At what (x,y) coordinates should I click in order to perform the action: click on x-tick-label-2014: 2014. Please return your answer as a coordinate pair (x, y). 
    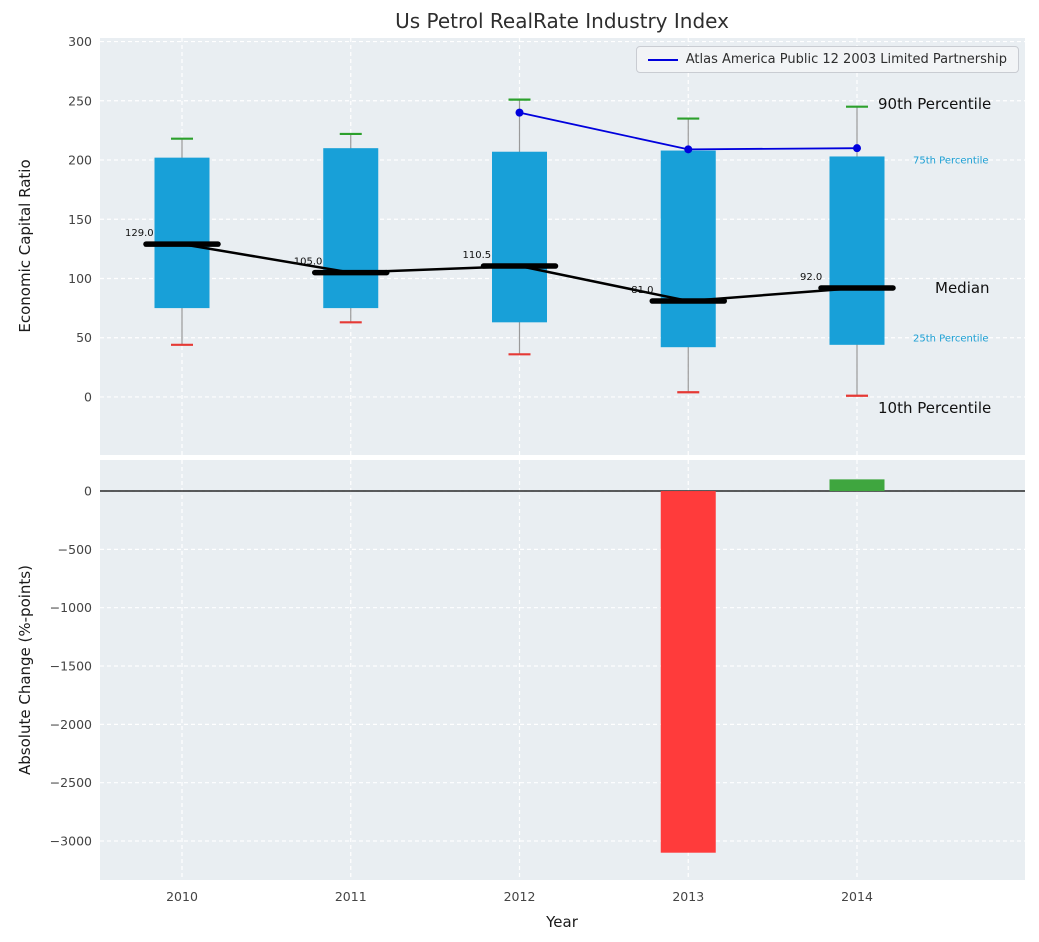
    Looking at the image, I should click on (857, 896).